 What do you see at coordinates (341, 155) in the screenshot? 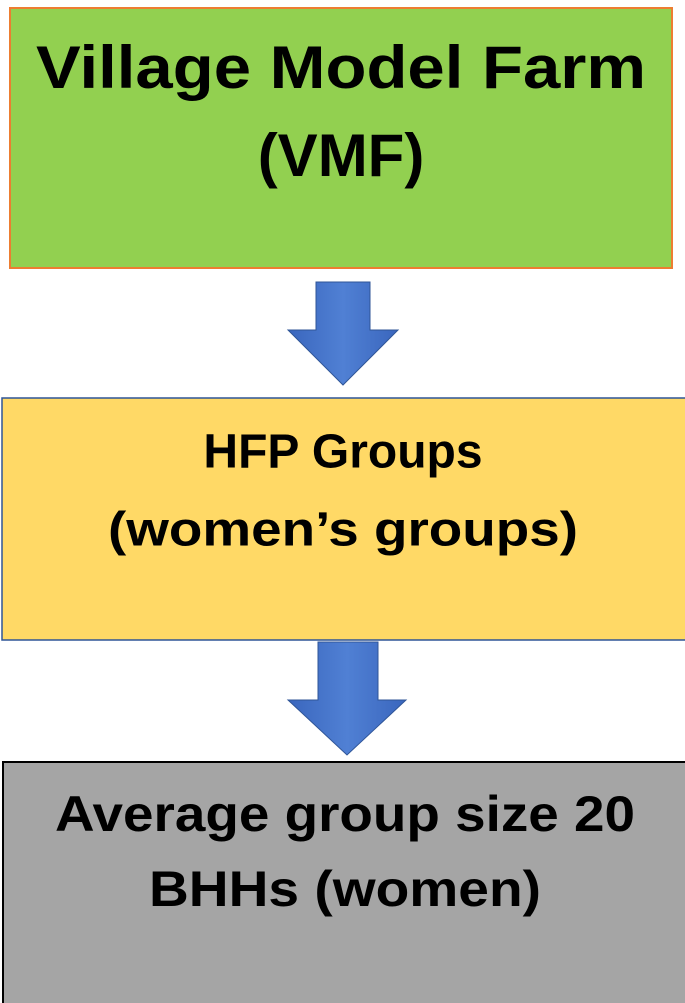
I see `node-text: (VMF)` at bounding box center [341, 155].